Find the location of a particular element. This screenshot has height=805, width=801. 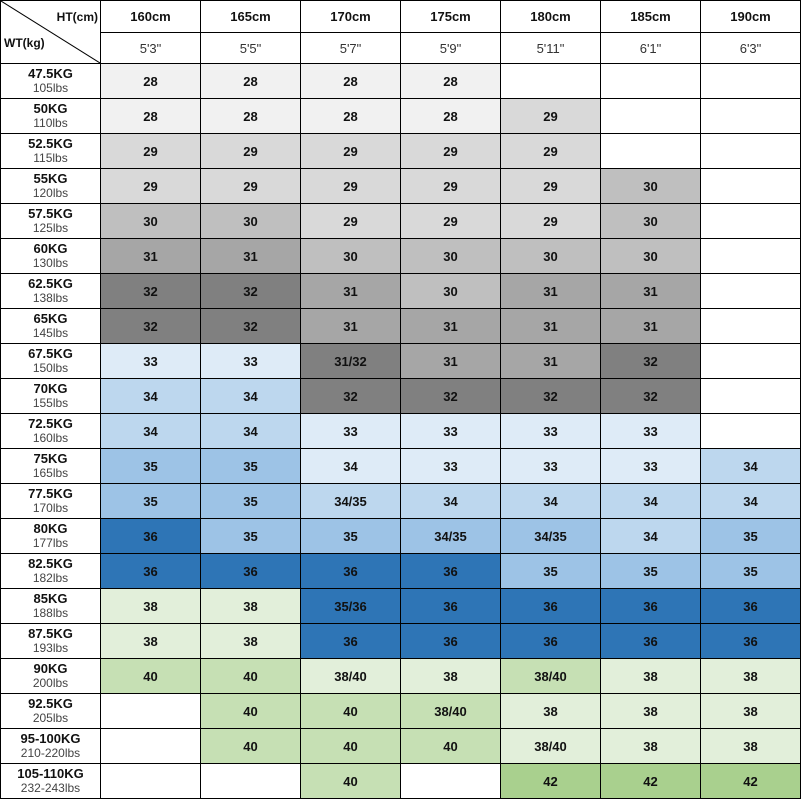

weight-lbs: 232-243lbs is located at coordinates (50, 788).